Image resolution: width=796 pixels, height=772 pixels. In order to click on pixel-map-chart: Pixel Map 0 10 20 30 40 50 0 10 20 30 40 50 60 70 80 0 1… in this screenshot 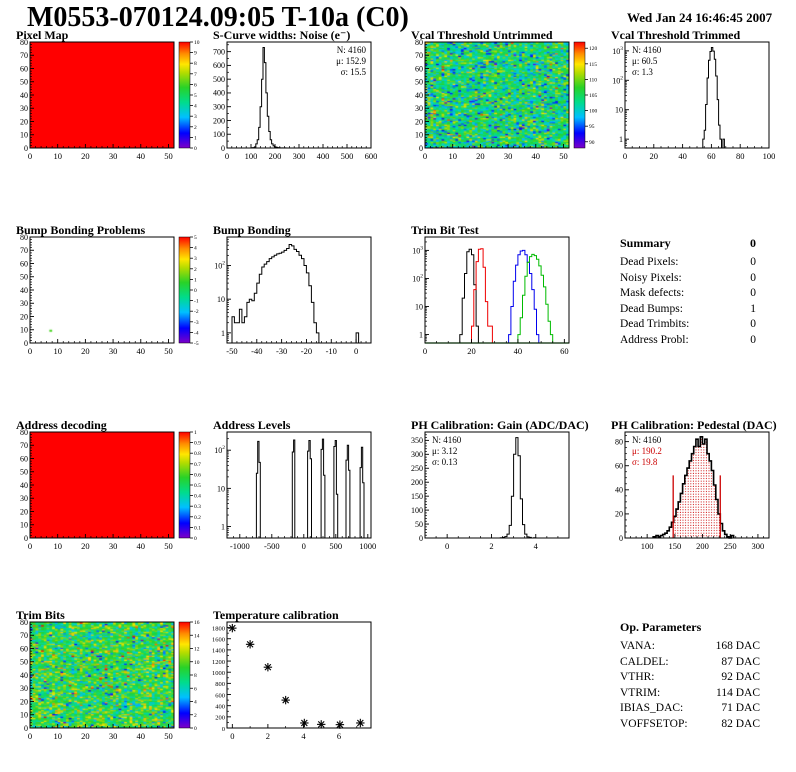, I will do `click(109, 99)`.